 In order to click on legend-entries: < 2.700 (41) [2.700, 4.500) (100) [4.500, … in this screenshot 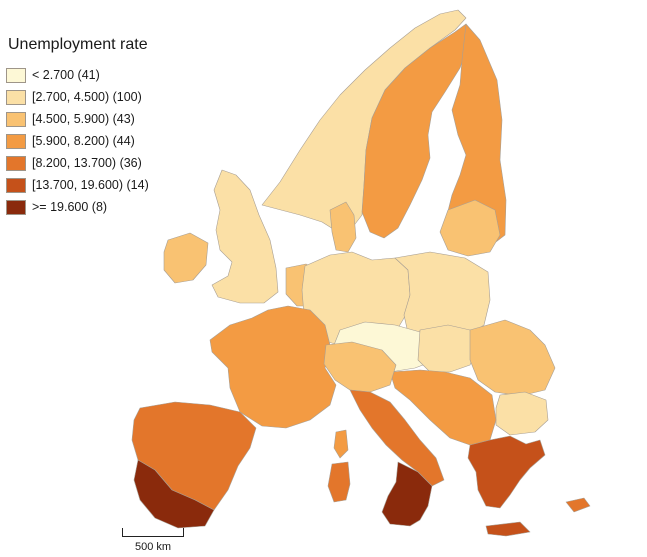, I will do `click(77, 141)`.